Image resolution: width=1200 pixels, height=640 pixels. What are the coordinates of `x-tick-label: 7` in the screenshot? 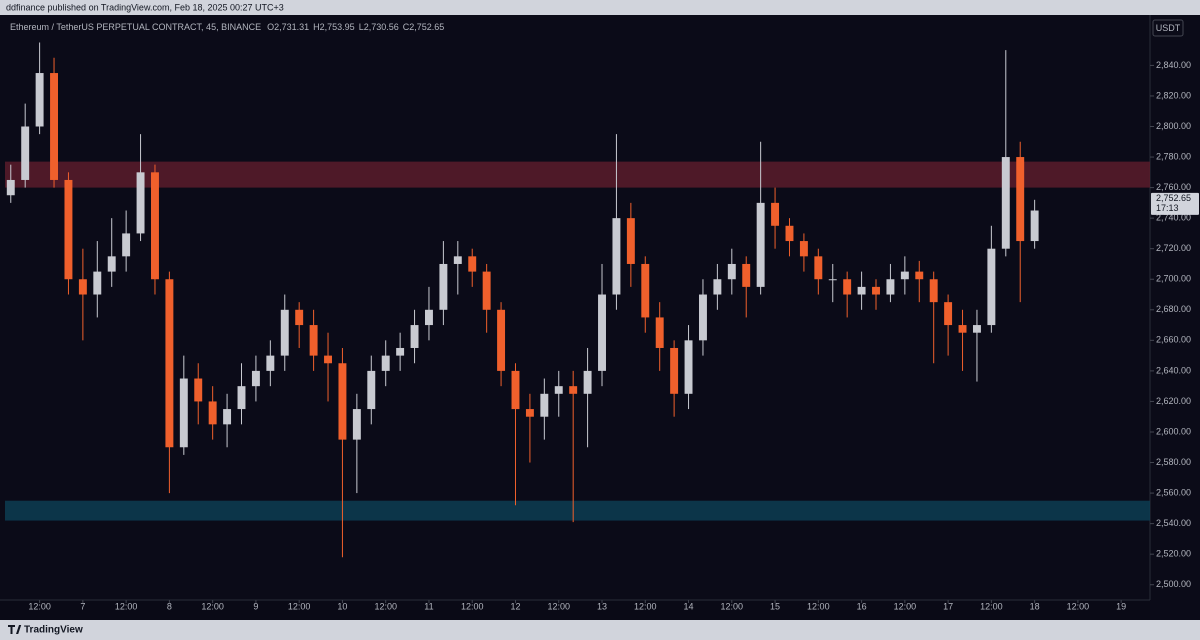 It's located at (82, 606).